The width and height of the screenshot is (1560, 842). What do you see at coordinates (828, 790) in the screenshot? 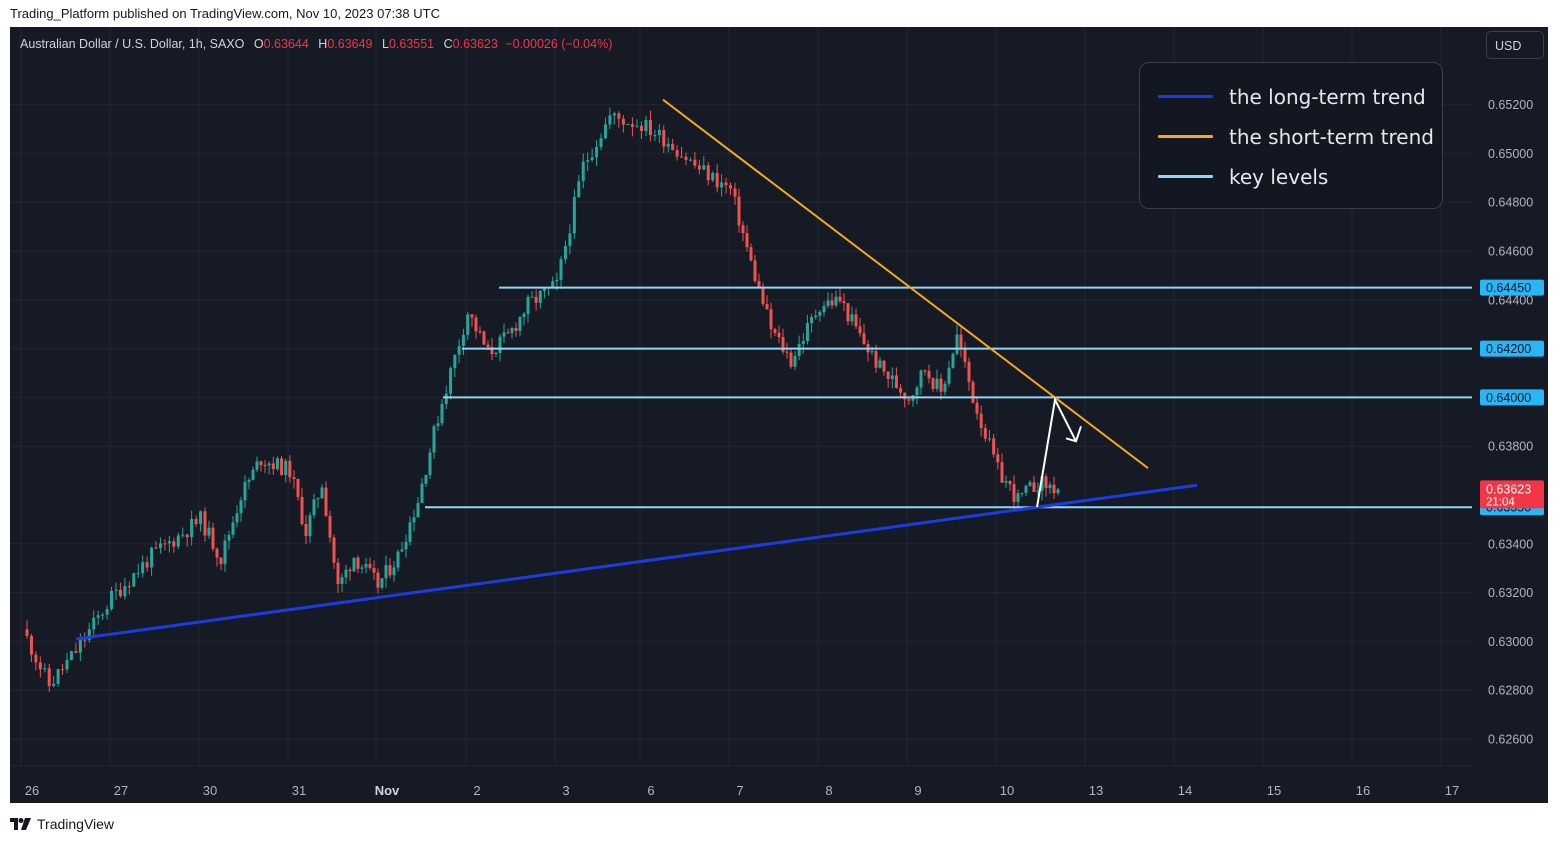
I see `time-axis-label: 8` at bounding box center [828, 790].